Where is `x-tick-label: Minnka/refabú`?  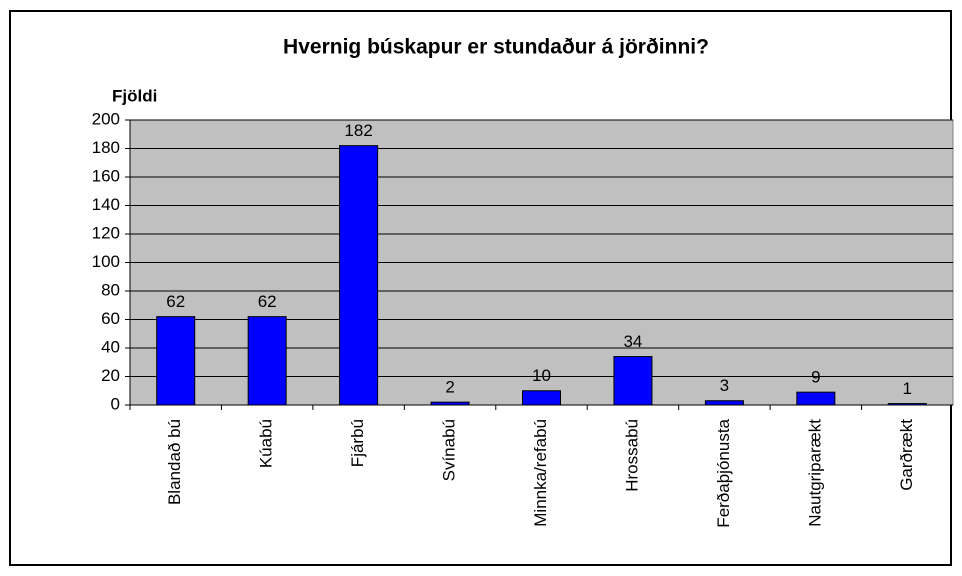
x-tick-label: Minnka/refabú is located at coordinates (540, 473).